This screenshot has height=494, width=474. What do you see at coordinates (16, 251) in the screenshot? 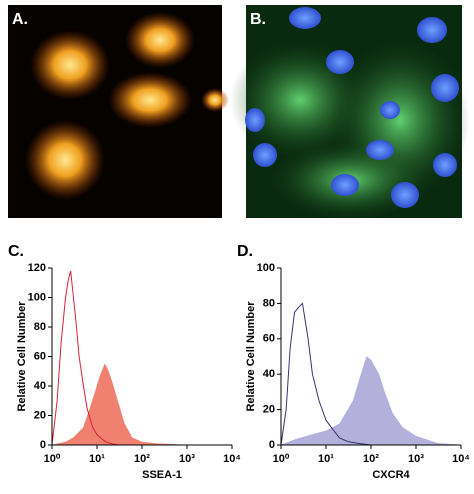
I see `panel-label: C.` at bounding box center [16, 251].